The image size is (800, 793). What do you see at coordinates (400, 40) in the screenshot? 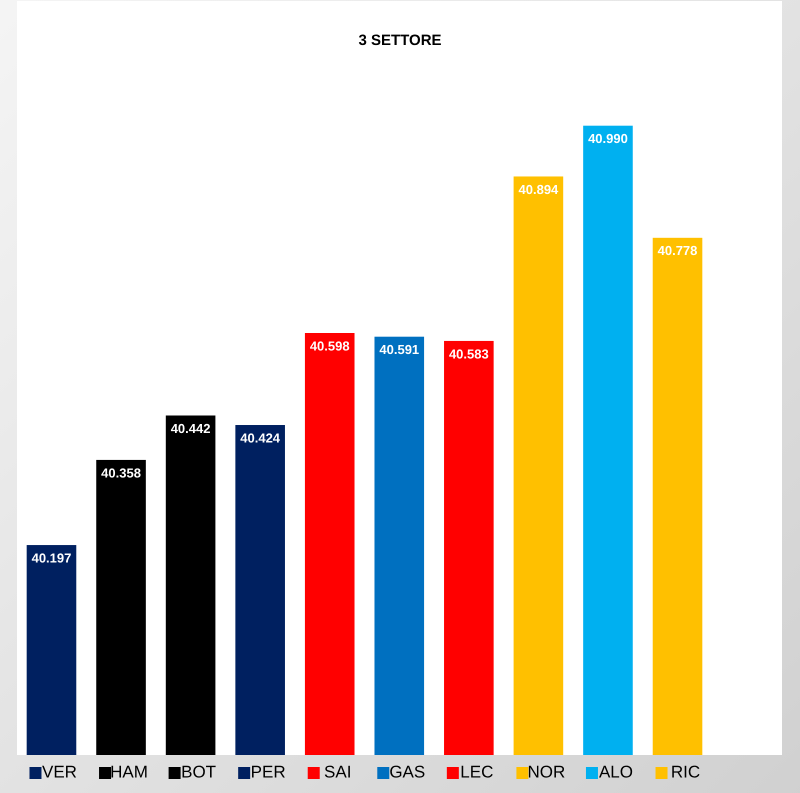
I see `chart-title: 3 SETTORE` at bounding box center [400, 40].